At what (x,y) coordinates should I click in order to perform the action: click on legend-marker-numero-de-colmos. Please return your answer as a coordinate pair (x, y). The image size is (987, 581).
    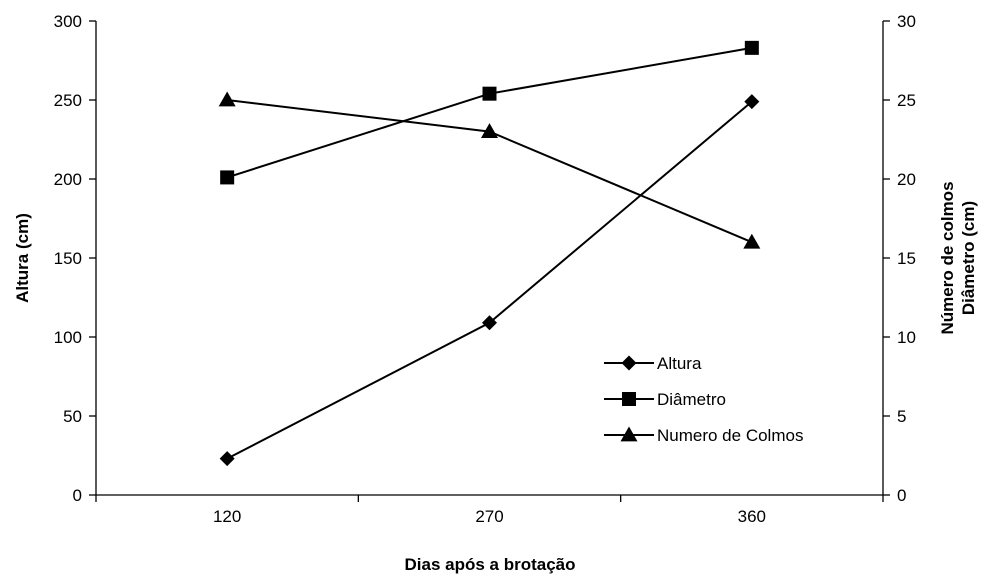
    Looking at the image, I should click on (629, 434).